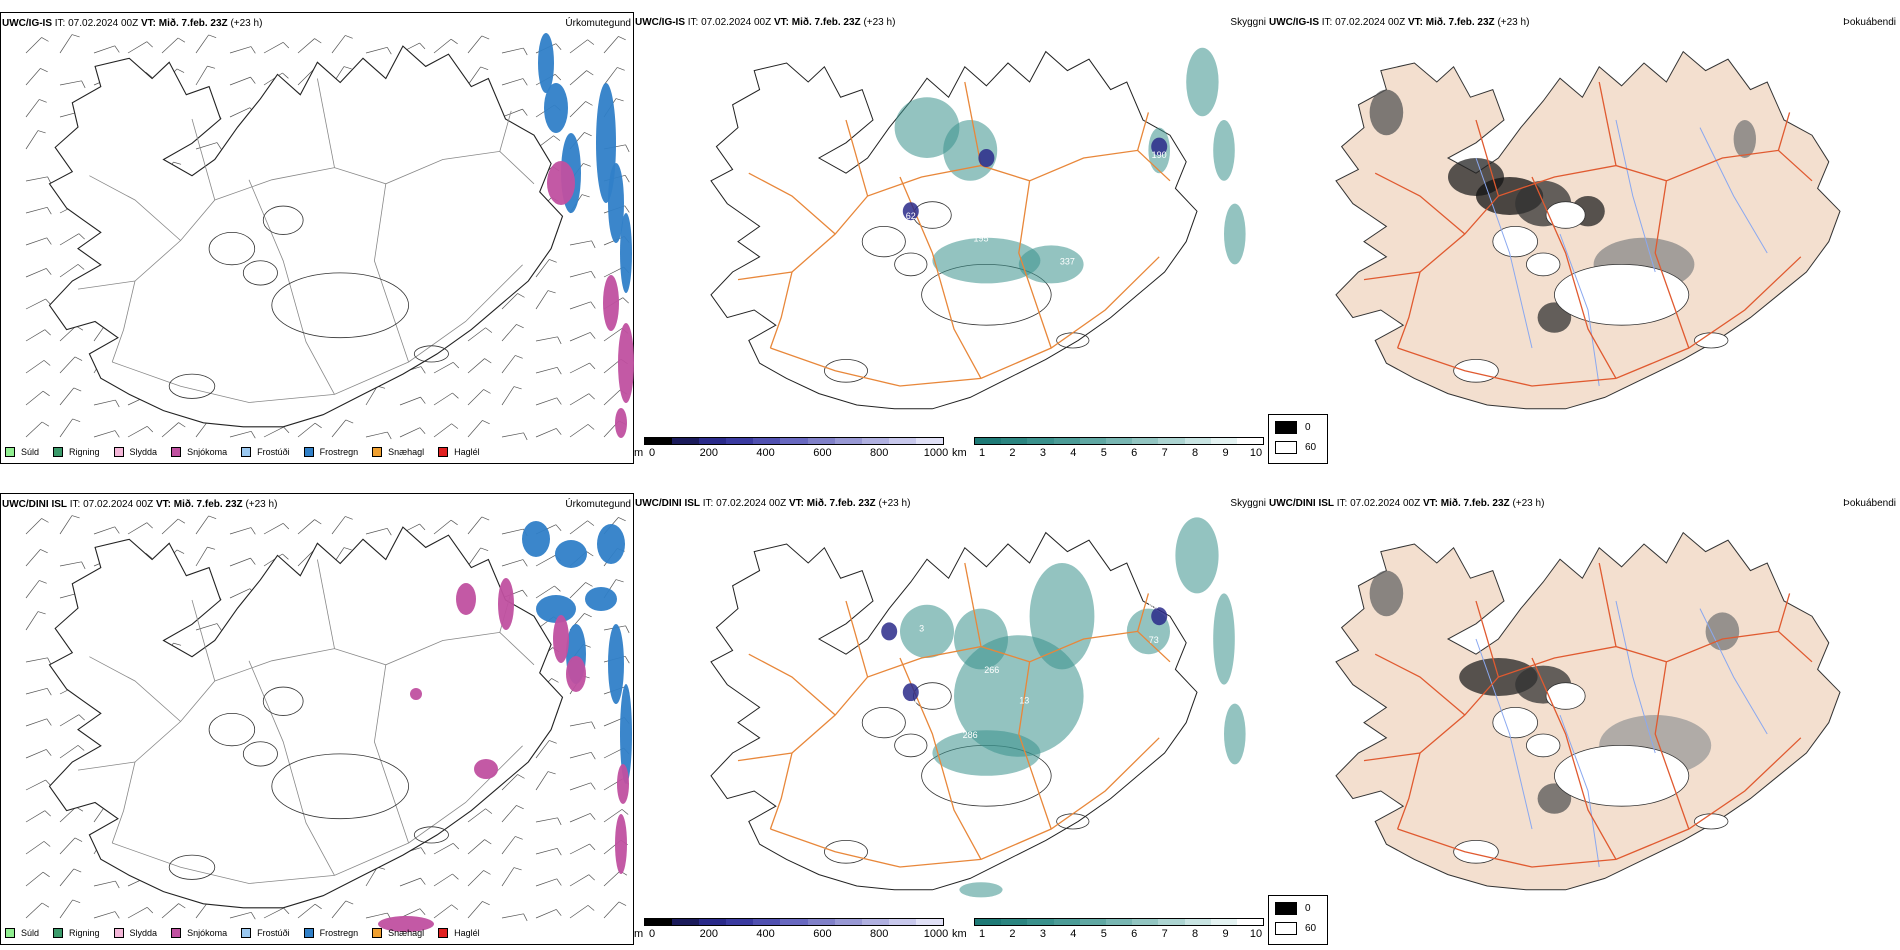  Describe the element at coordinates (598, 504) in the screenshot. I see `panel-title: Úrkomutegund` at that location.